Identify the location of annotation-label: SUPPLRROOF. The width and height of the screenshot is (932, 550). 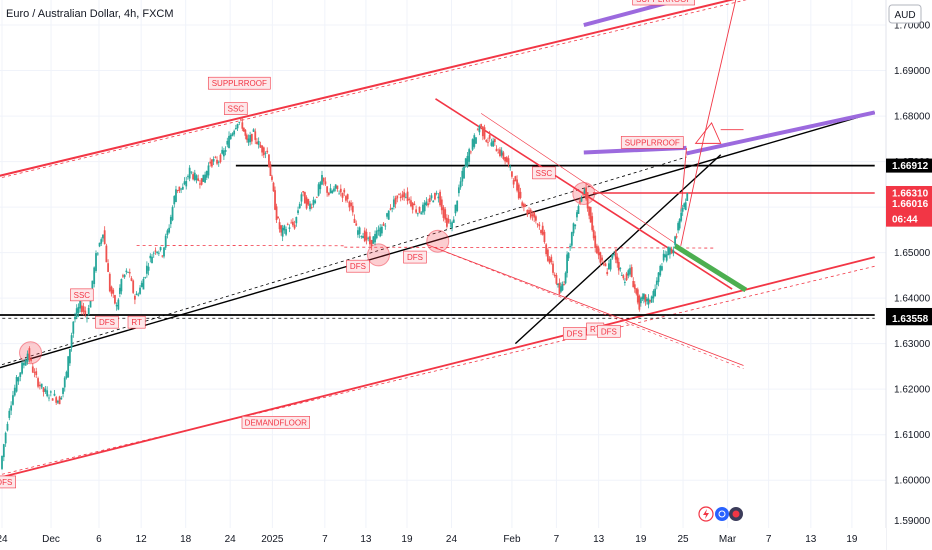
(663, 3).